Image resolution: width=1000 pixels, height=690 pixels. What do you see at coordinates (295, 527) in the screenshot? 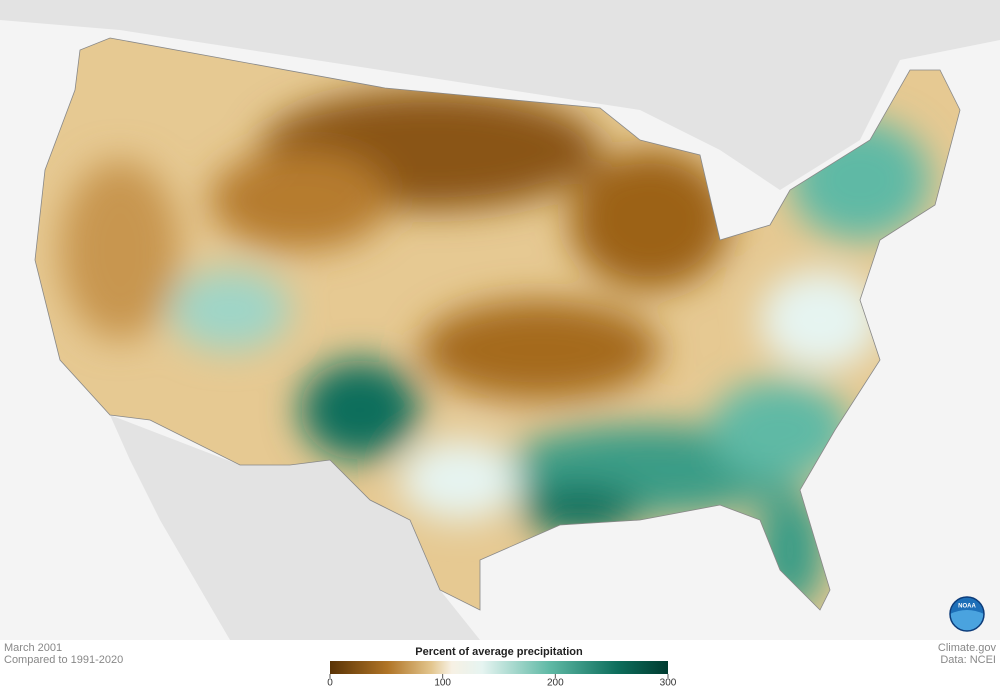
I see `mexico` at bounding box center [295, 527].